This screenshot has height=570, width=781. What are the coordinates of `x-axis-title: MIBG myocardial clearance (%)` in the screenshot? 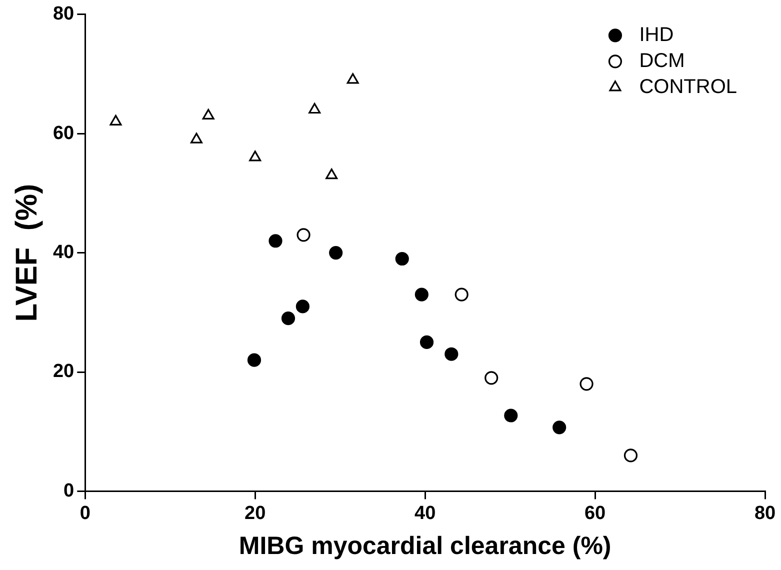 It's located at (425, 546).